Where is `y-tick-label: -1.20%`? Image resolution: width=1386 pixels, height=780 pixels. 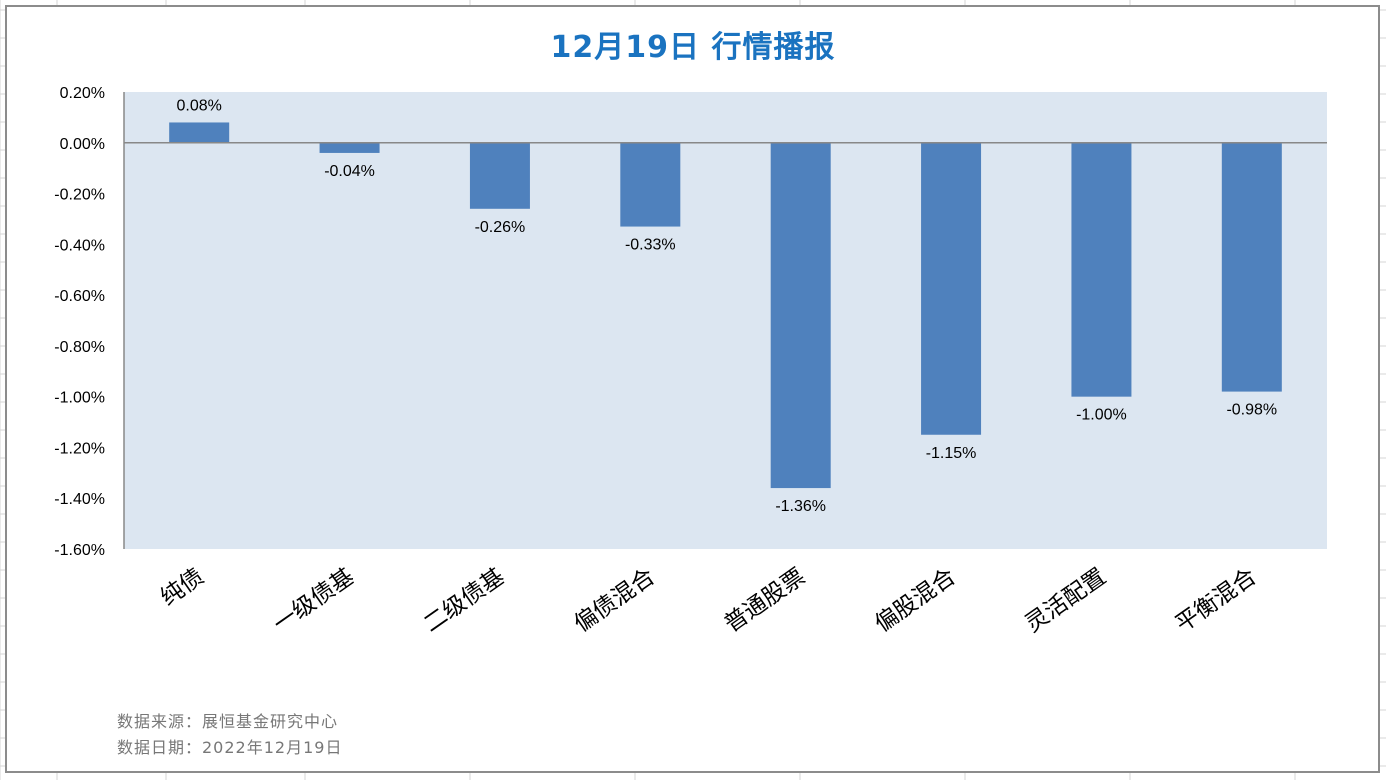
y-tick-label: -1.20% is located at coordinates (79, 448).